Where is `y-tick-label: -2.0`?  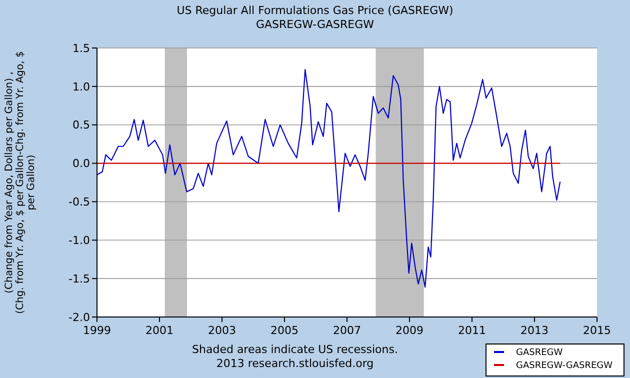 y-tick-label: -2.0 is located at coordinates (79, 317).